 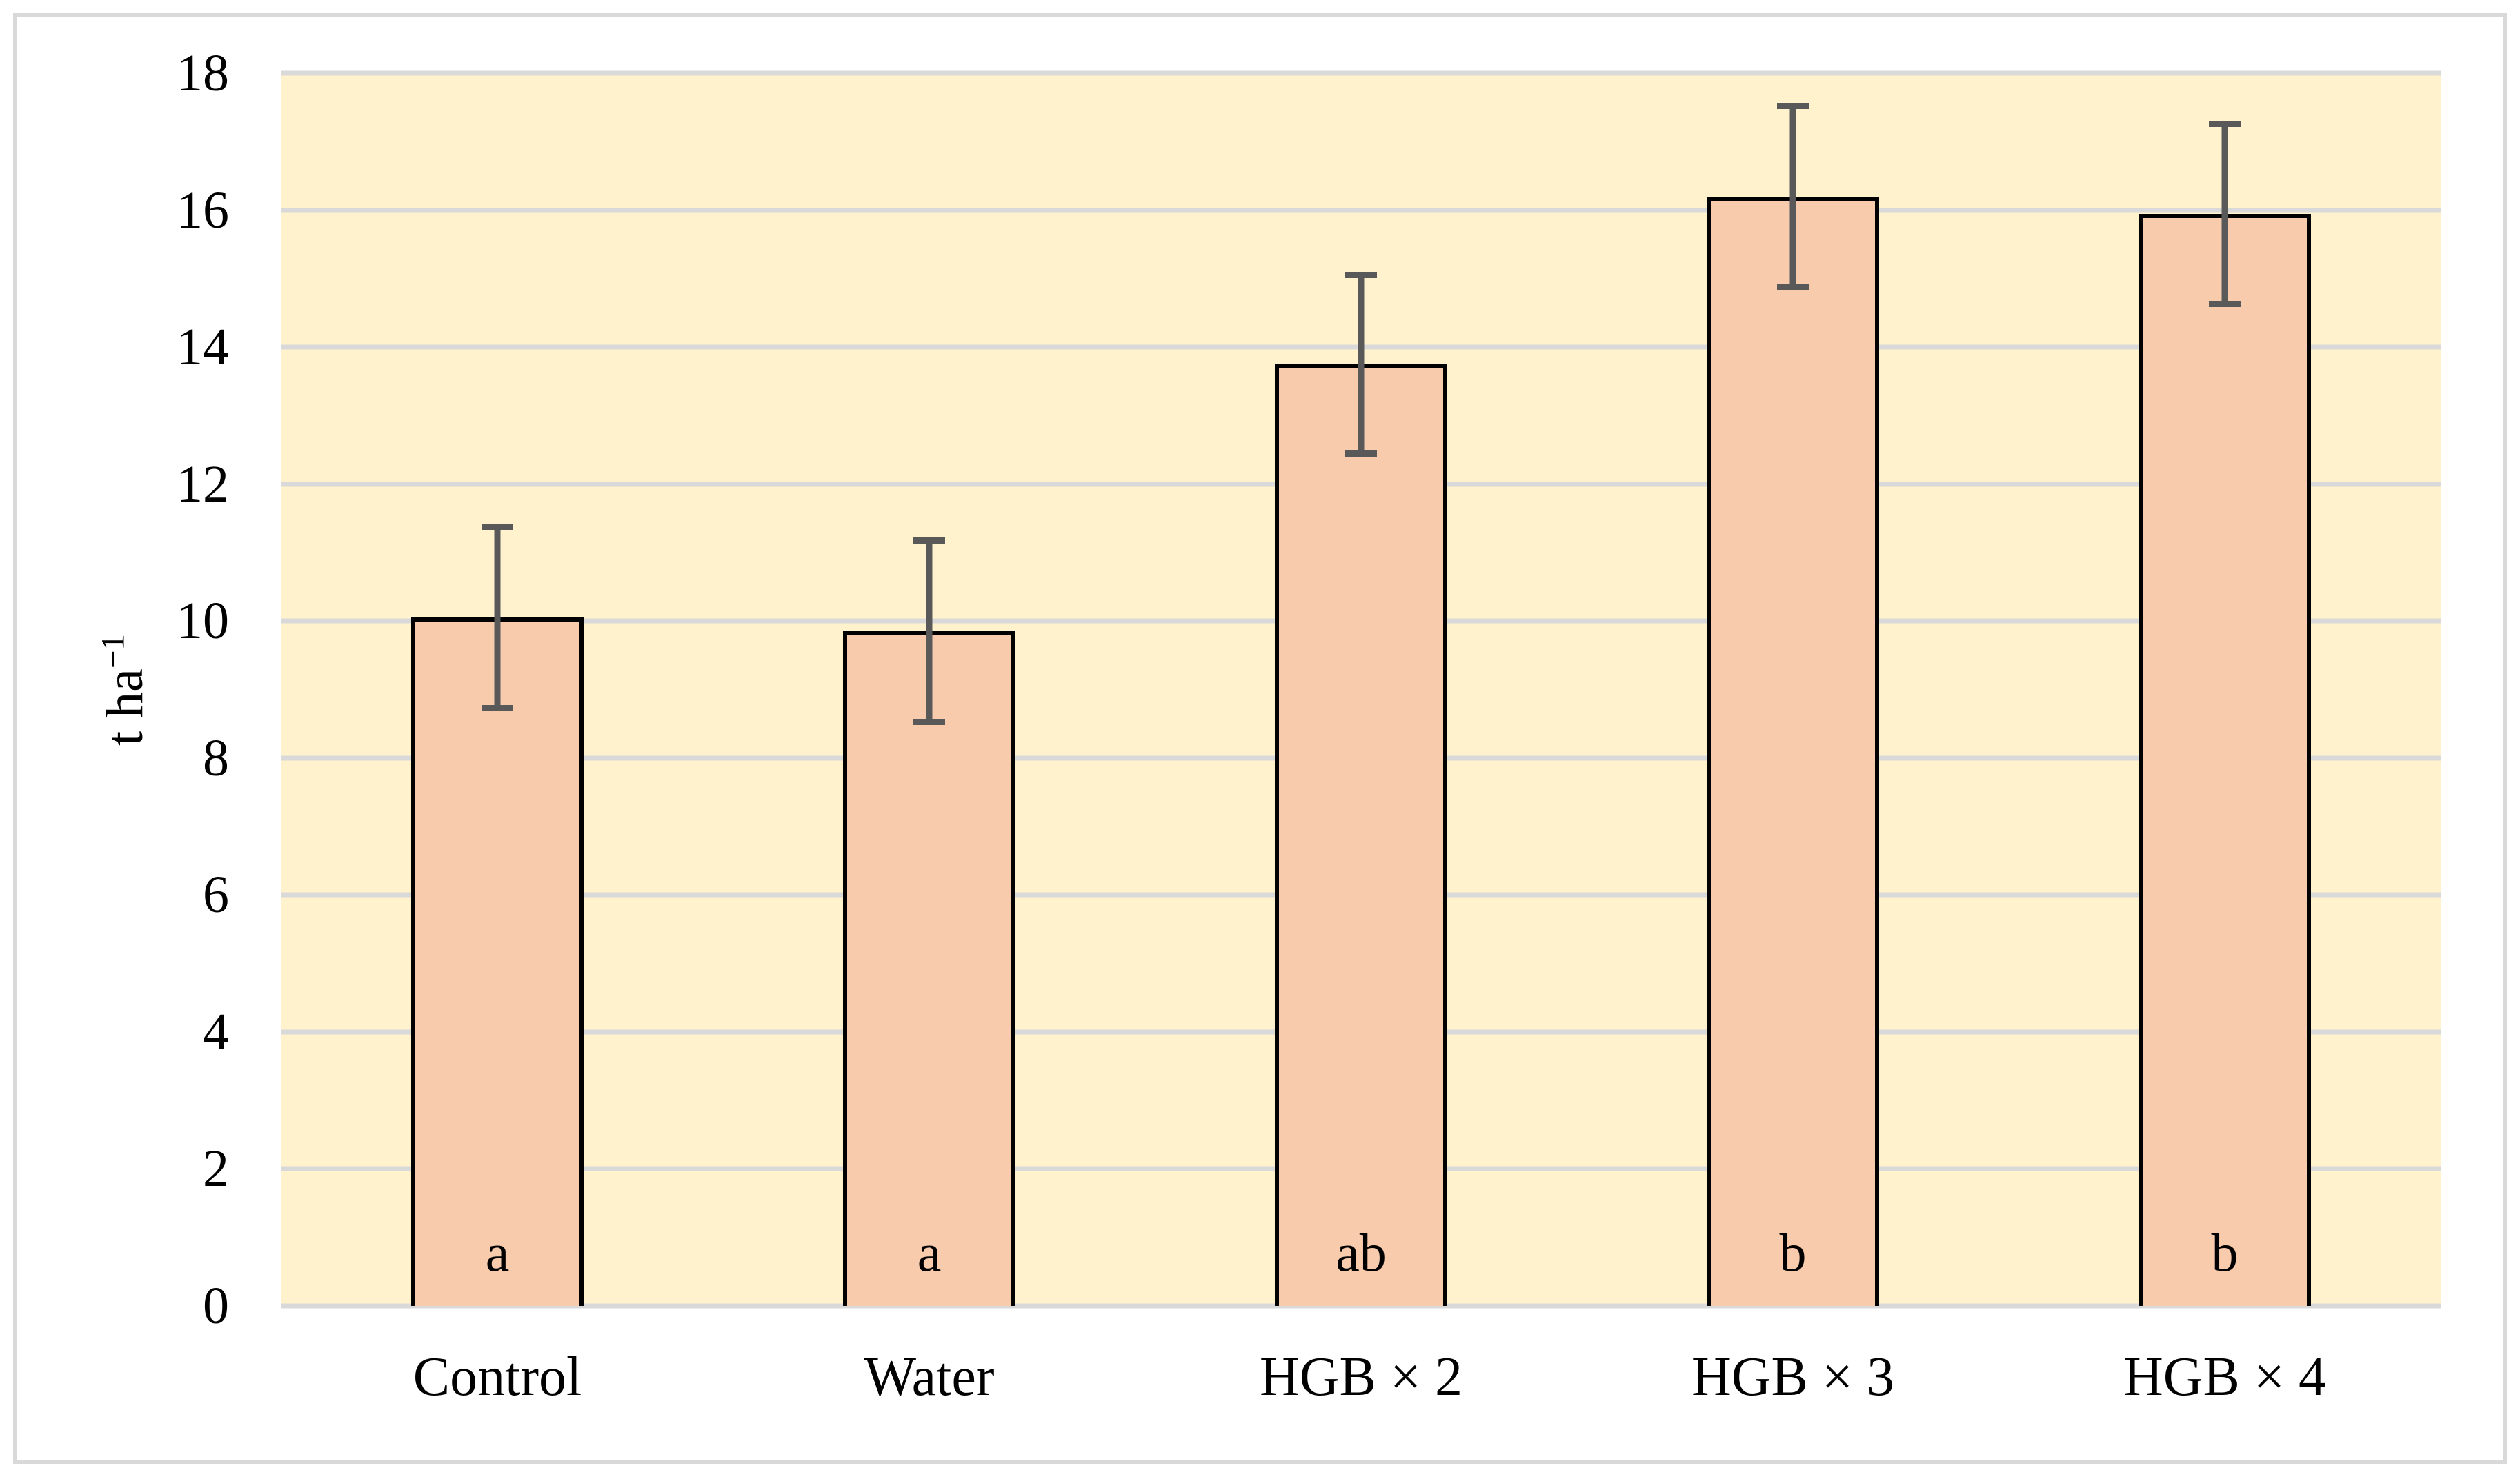 I want to click on y-tick-label-4: 4, so click(x=216, y=1031).